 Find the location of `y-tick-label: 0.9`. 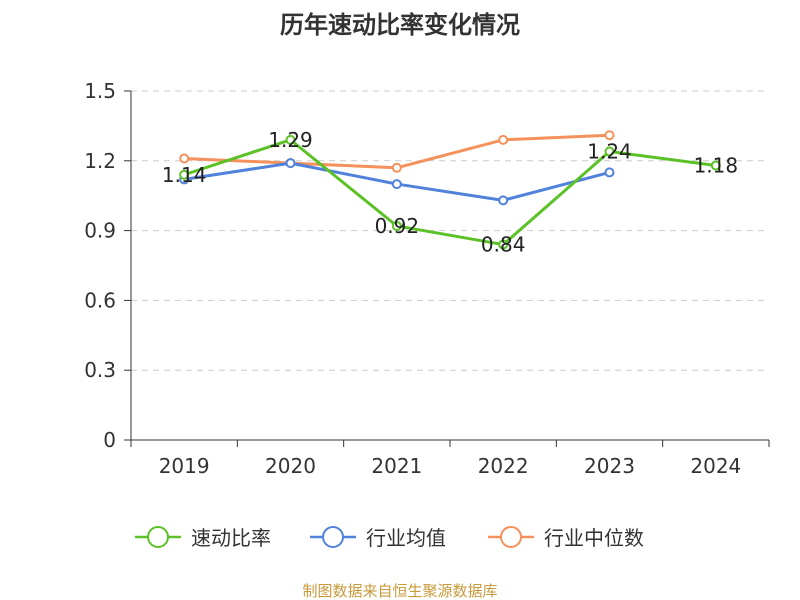

y-tick-label: 0.9 is located at coordinates (100, 231).